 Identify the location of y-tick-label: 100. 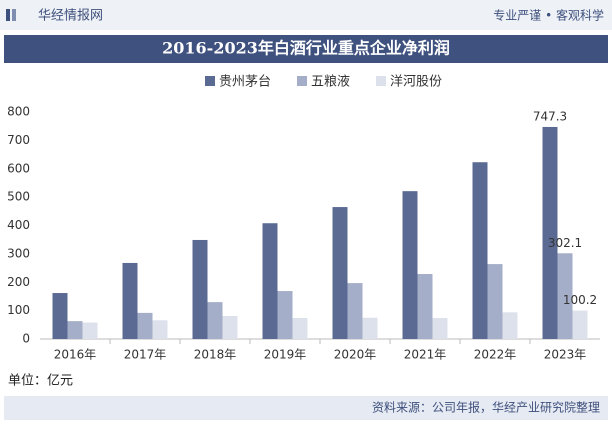
(18, 310).